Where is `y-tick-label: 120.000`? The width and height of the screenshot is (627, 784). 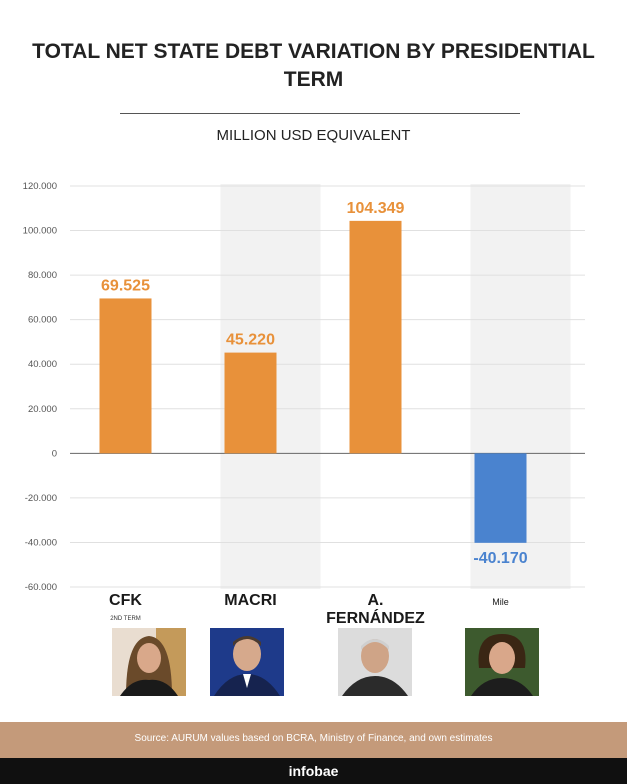 y-tick-label: 120.000 is located at coordinates (40, 186).